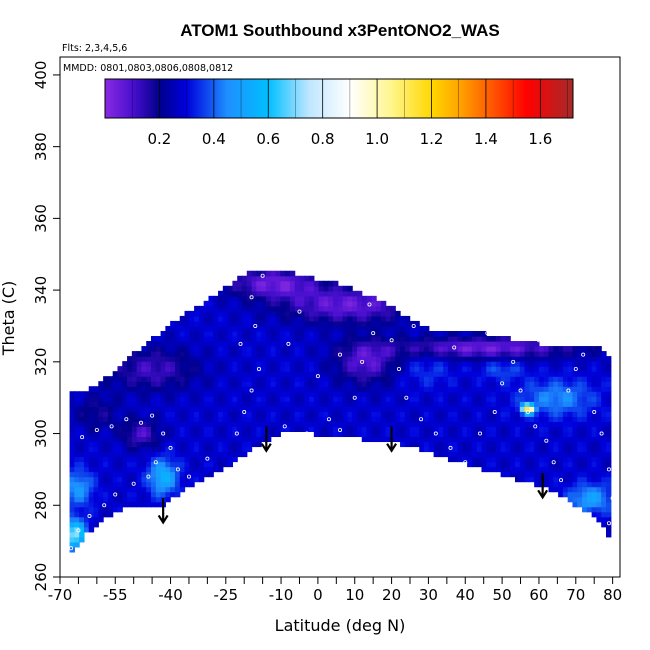  Describe the element at coordinates (465, 595) in the screenshot. I see `x-tick-label: 40` at that location.